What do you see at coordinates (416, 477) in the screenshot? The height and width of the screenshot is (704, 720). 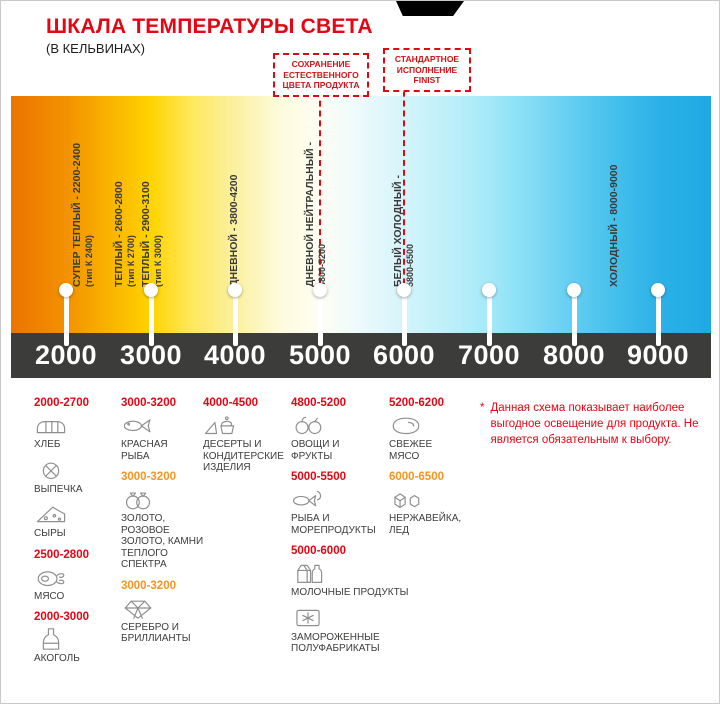 I see `kelvin-range-label: 6000-6500` at bounding box center [416, 477].